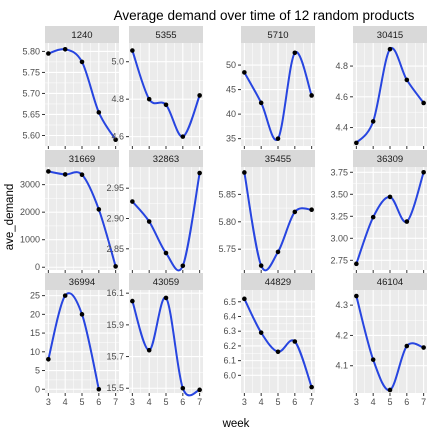  I want to click on y-tick-label: 6.2, so click(229, 346).